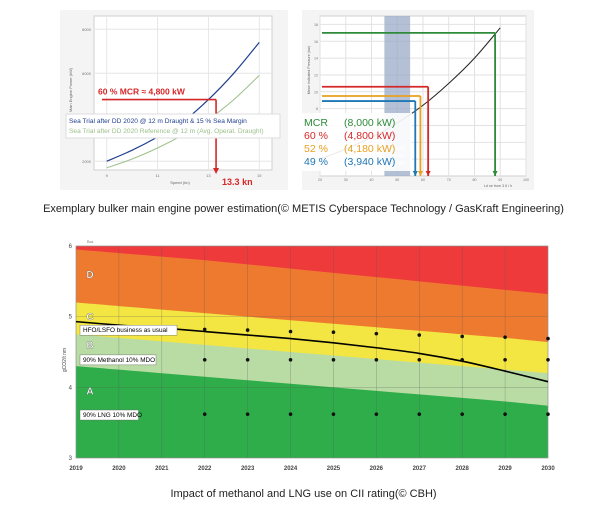 This screenshot has width=607, height=507. What do you see at coordinates (90, 242) in the screenshot?
I see `band-letter-E: E` at bounding box center [90, 242].